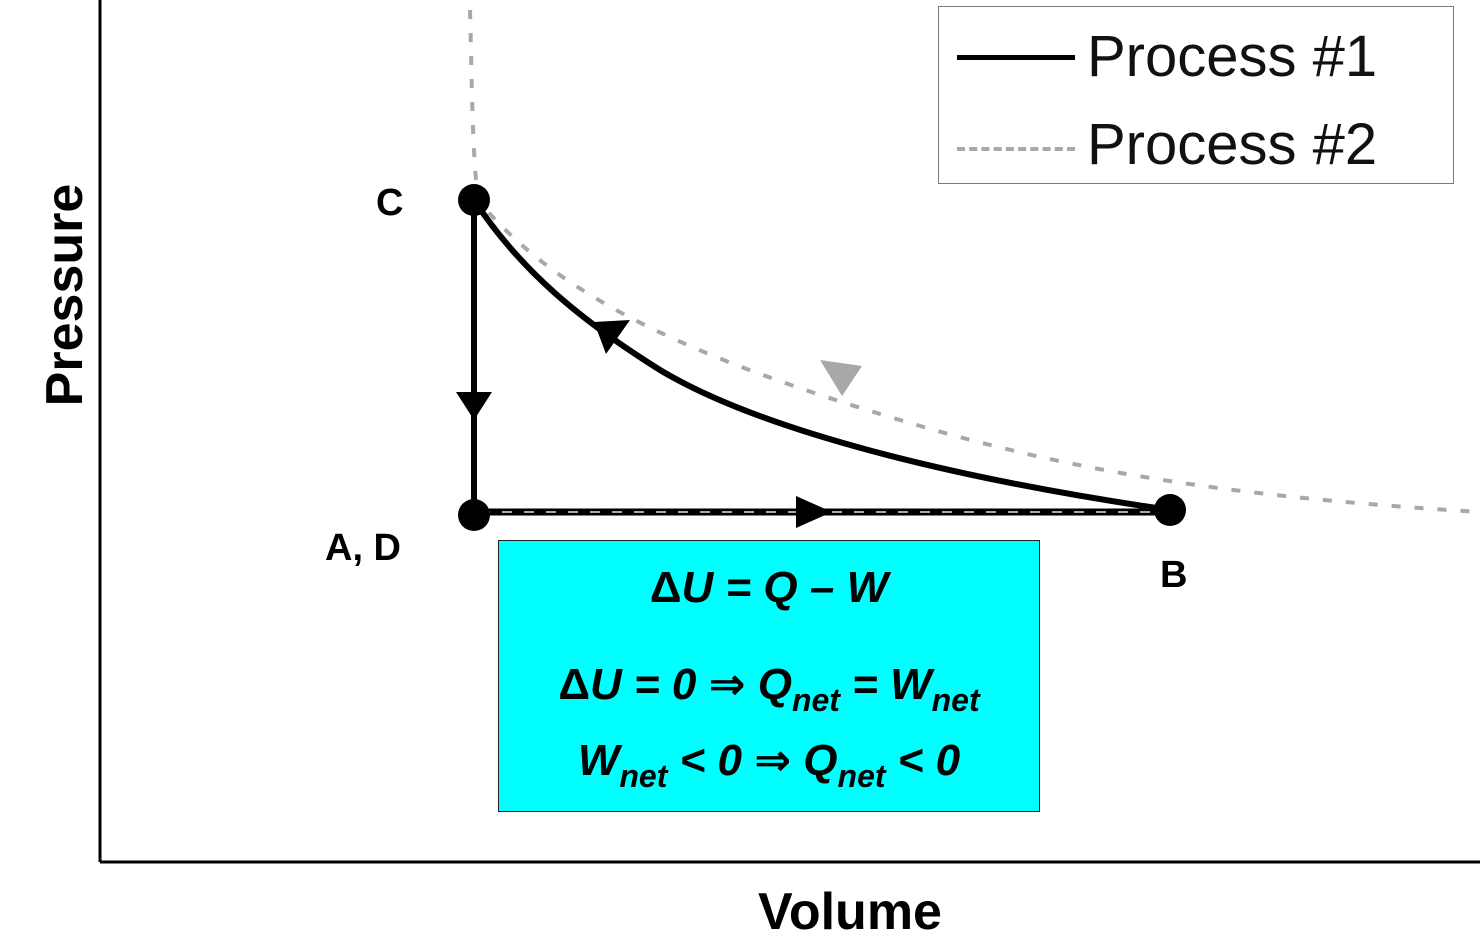 The height and width of the screenshot is (948, 1480). I want to click on eq2-part-a: U = 0, so click(649, 684).